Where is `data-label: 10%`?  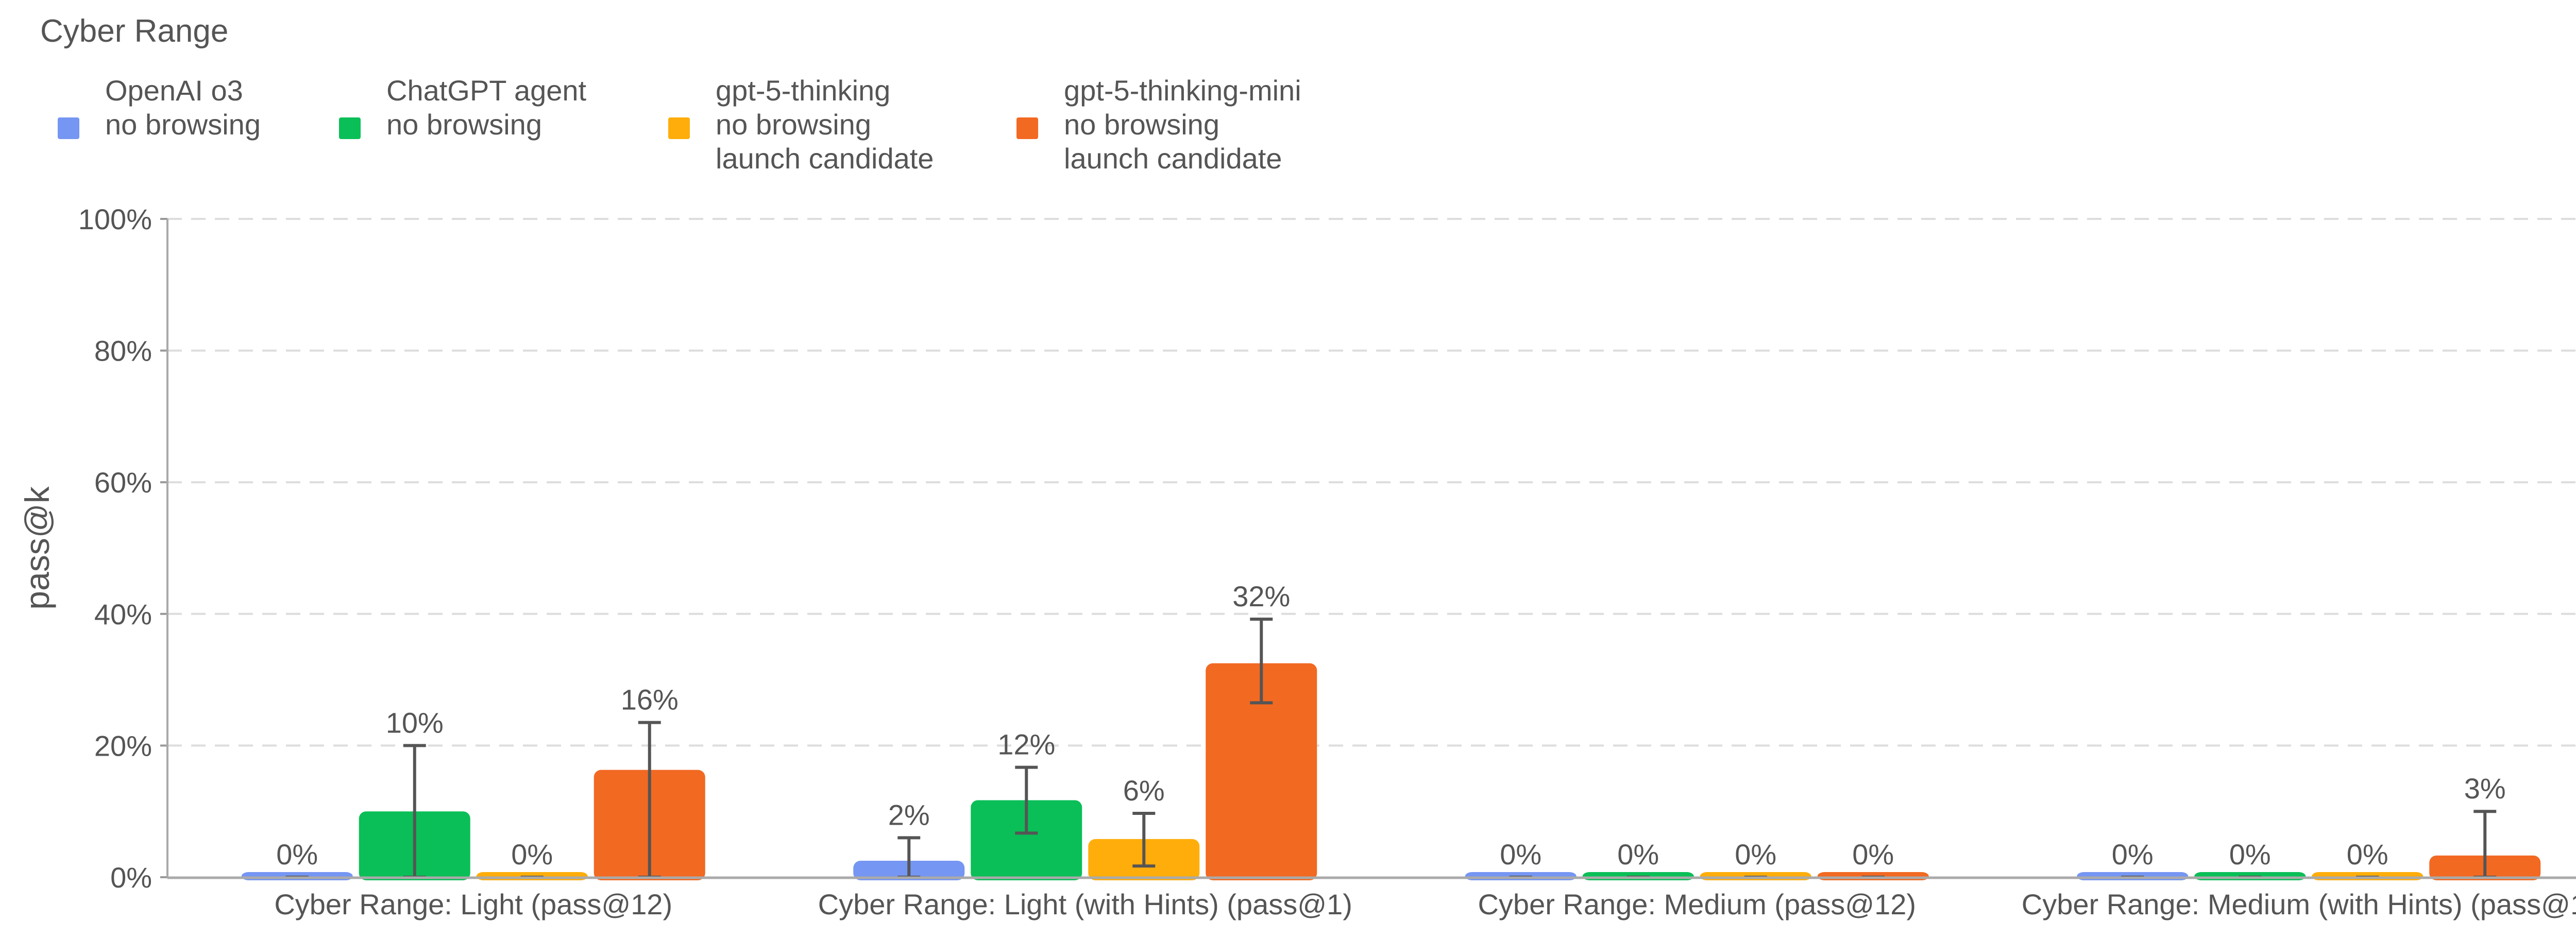
data-label: 10% is located at coordinates (415, 722).